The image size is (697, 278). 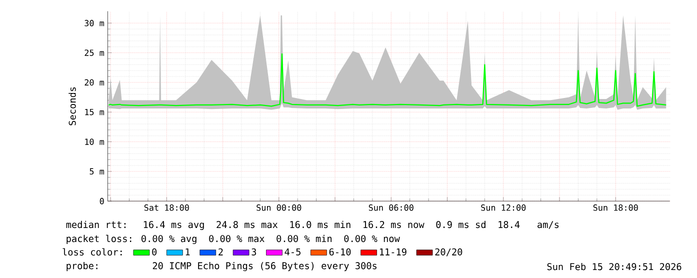 What do you see at coordinates (614, 266) in the screenshot?
I see `text: Sun Feb 15 20:49:51 2026` at bounding box center [614, 266].